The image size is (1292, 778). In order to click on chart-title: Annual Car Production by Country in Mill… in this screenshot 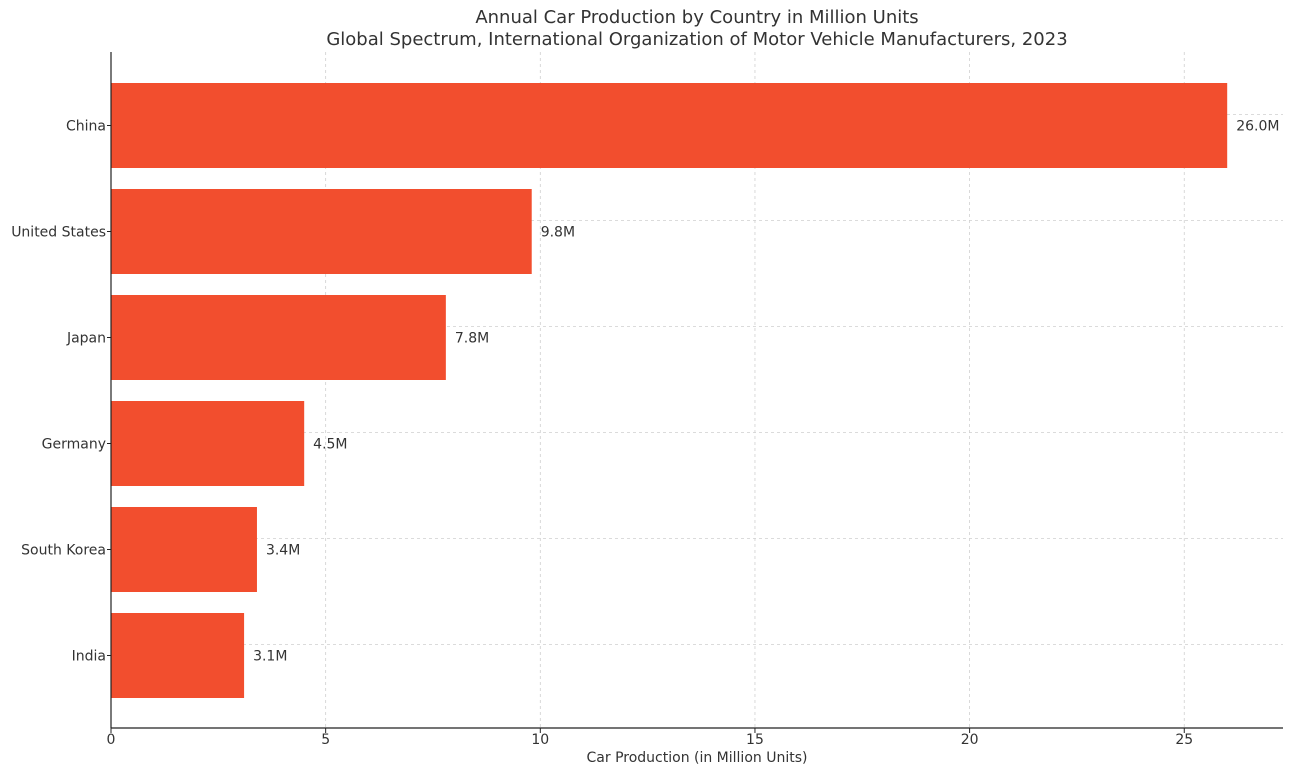, I will do `click(696, 17)`.